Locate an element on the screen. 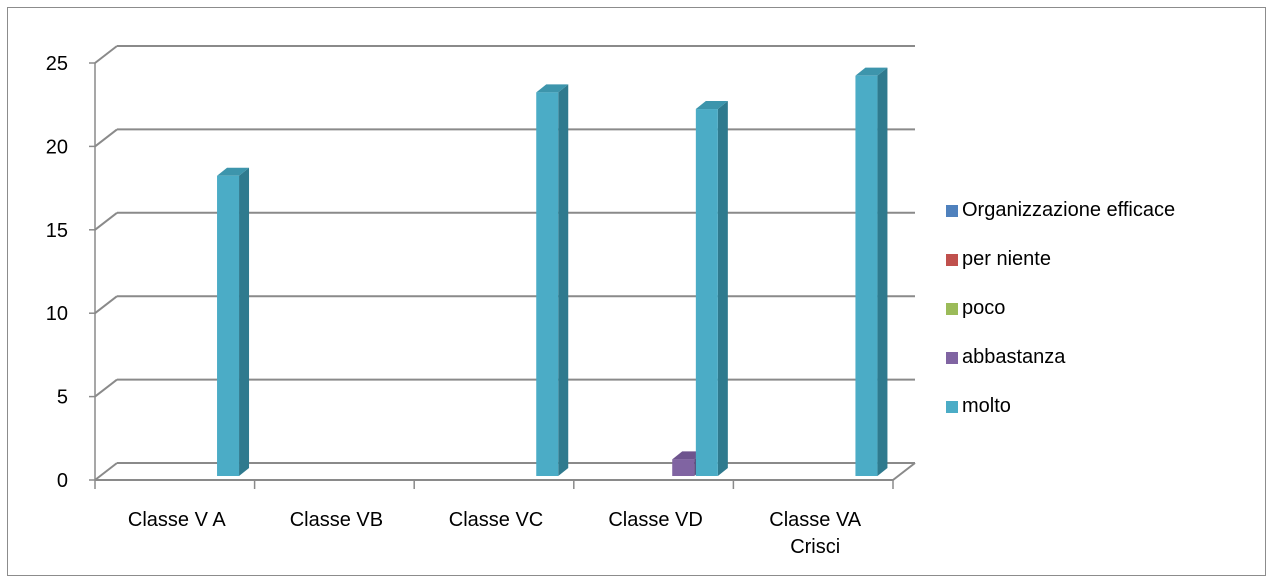  legend-label: abbastanza is located at coordinates (1014, 357).